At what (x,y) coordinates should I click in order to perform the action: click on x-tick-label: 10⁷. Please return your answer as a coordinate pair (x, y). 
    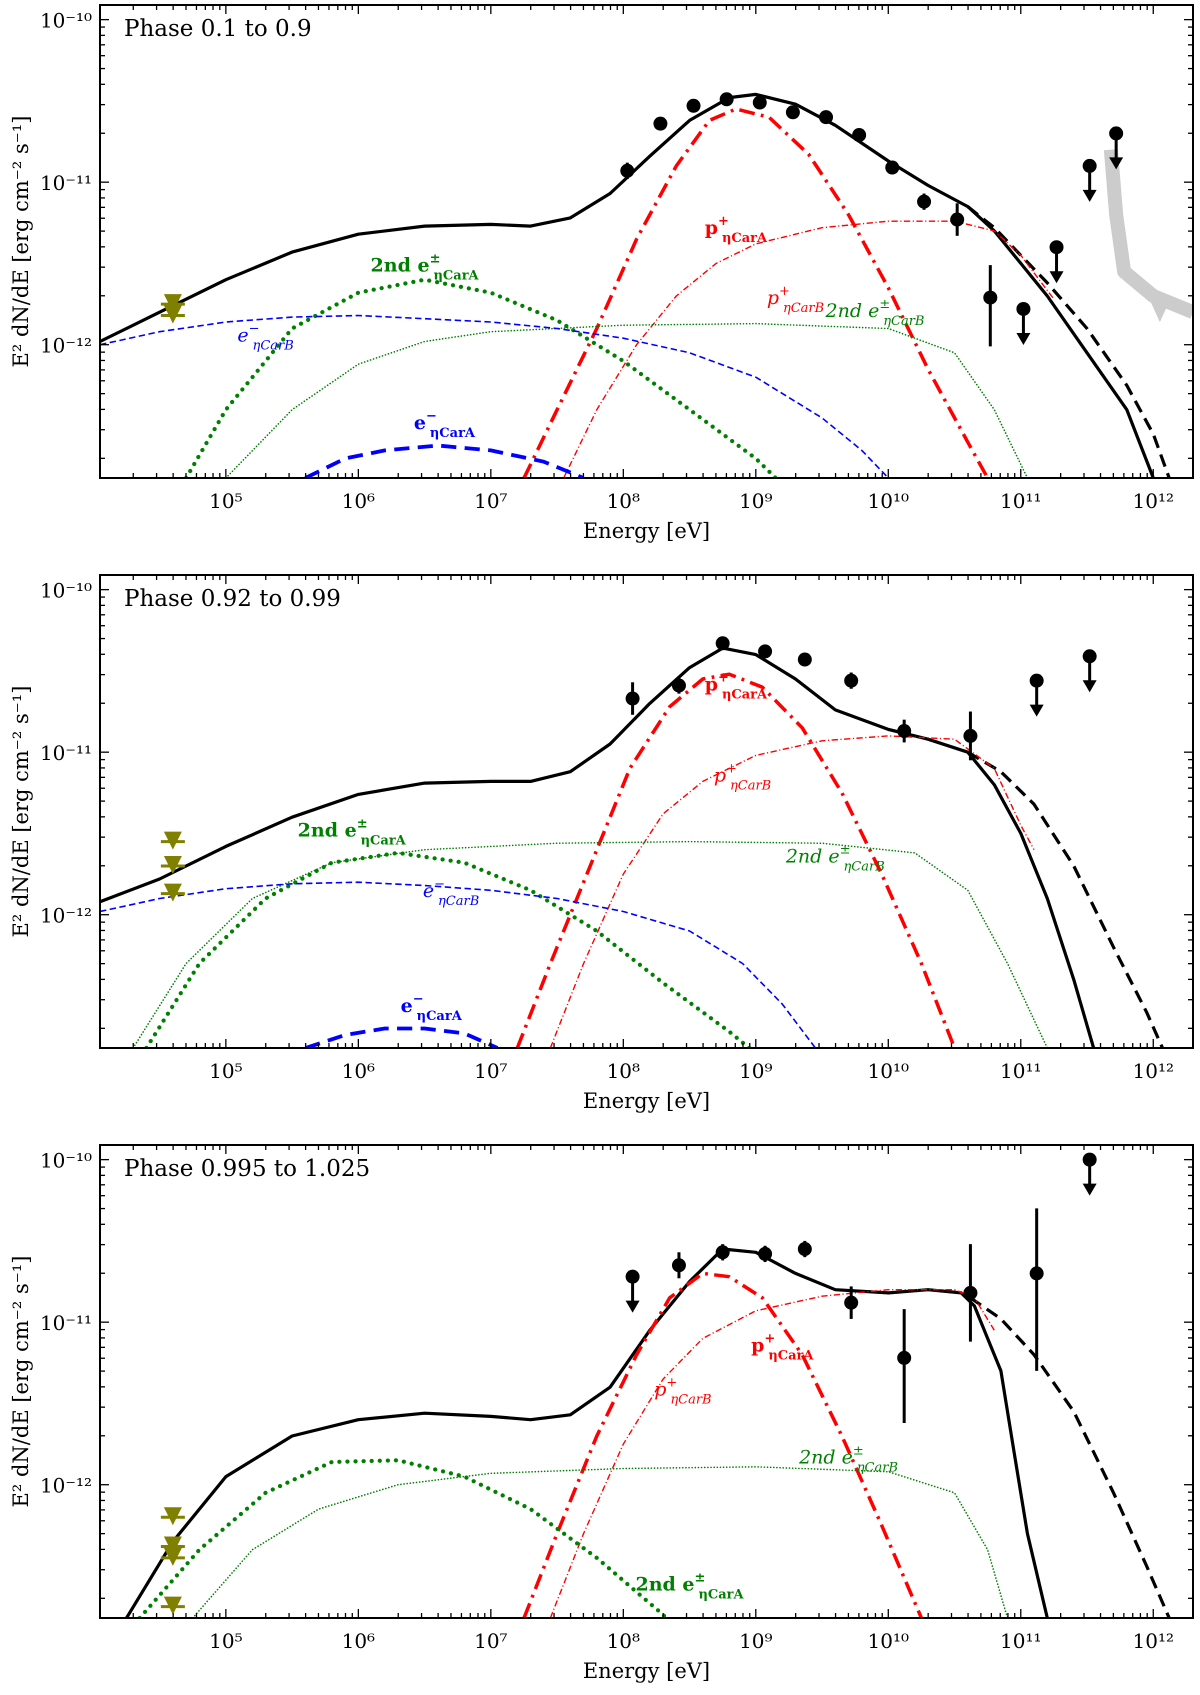
    Looking at the image, I should click on (490, 1641).